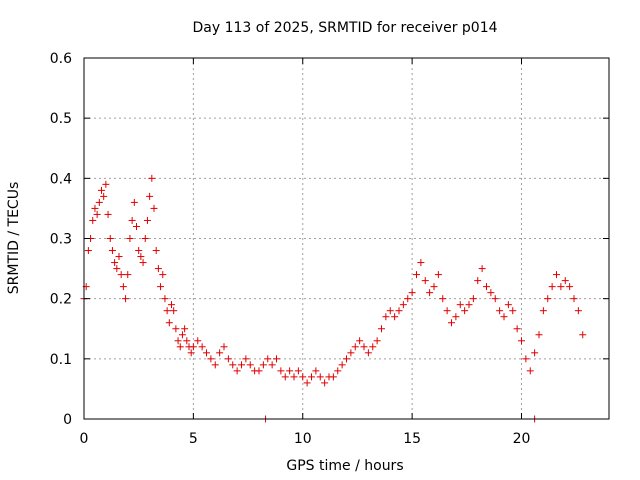 This screenshot has height=480, width=640. What do you see at coordinates (84, 439) in the screenshot?
I see `x-tick-label: 0` at bounding box center [84, 439].